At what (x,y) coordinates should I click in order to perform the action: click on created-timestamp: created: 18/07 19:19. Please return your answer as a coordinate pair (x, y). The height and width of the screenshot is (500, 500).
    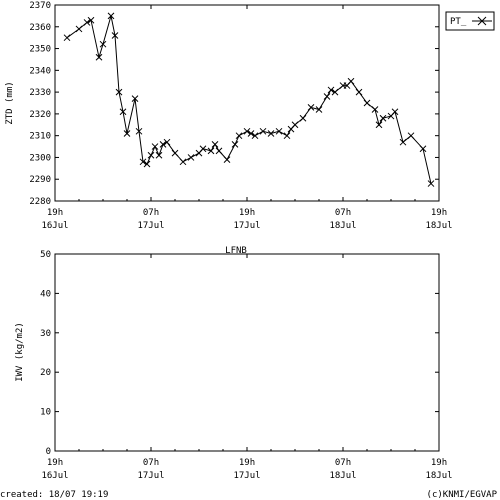
    Looking at the image, I should click on (54, 495).